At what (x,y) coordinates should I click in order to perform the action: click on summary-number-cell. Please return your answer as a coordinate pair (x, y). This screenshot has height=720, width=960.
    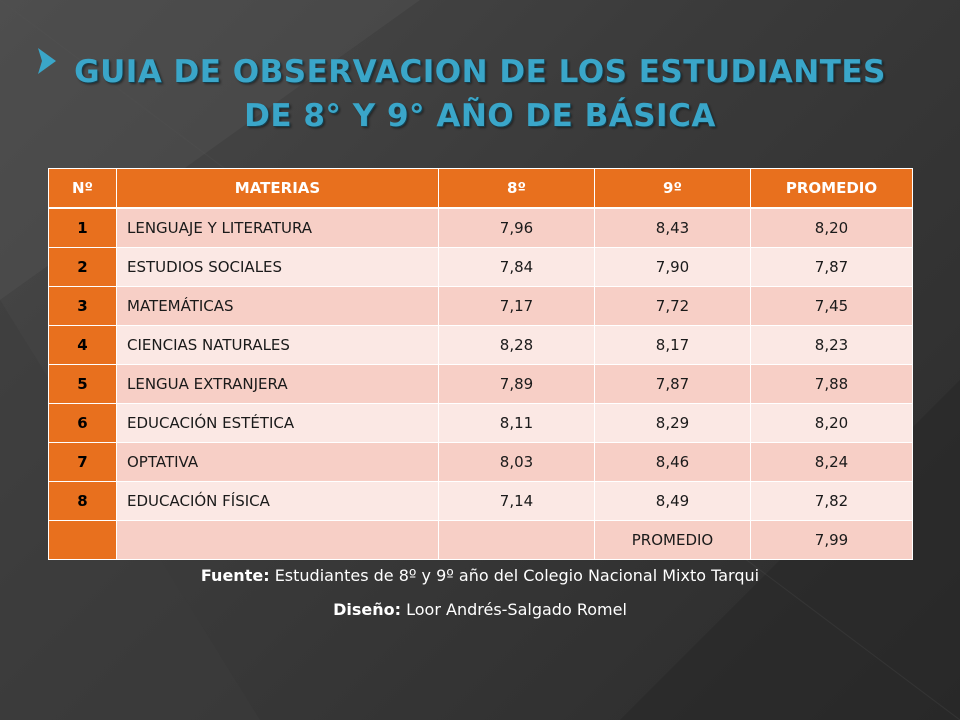
    Looking at the image, I should click on (82, 540).